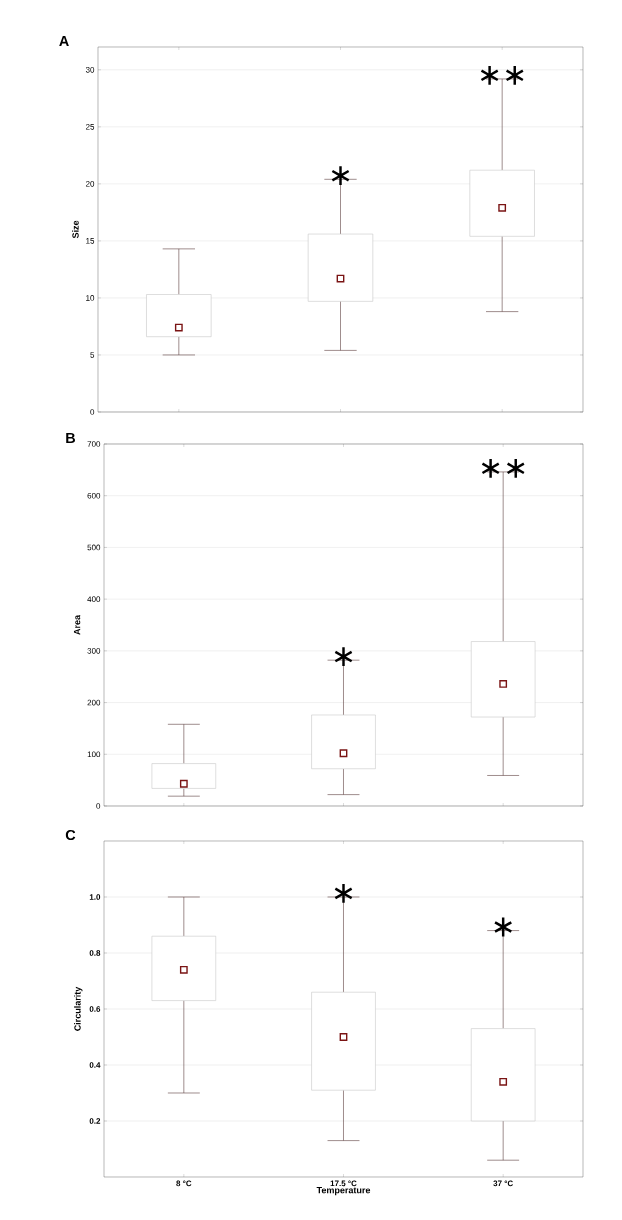 This screenshot has width=622, height=1220. What do you see at coordinates (94, 702) in the screenshot?
I see `y-tick-label: 200` at bounding box center [94, 702].